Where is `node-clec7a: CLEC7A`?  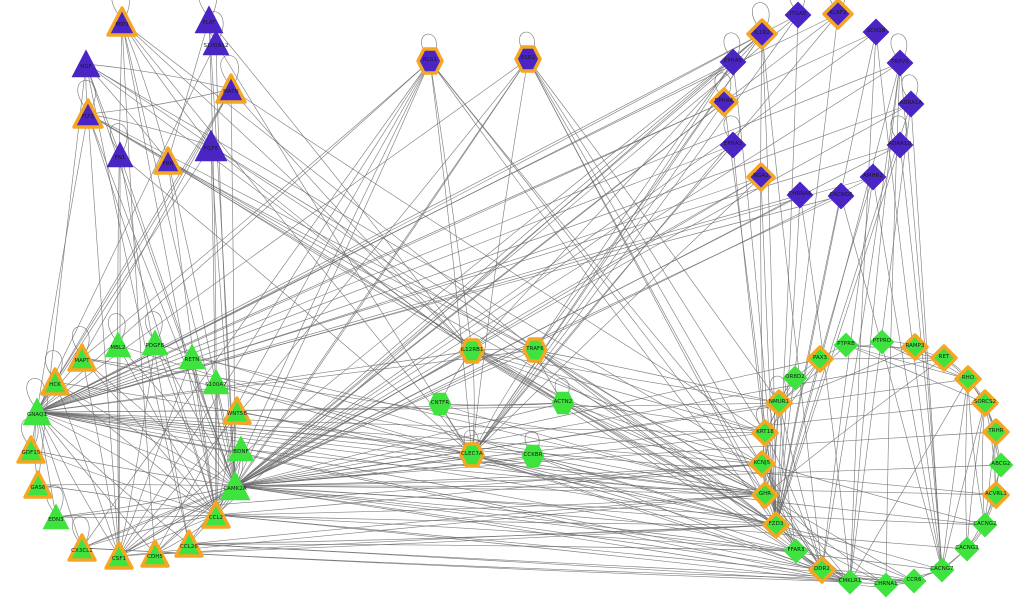
node-clec7a: CLEC7A is located at coordinates (472, 455).